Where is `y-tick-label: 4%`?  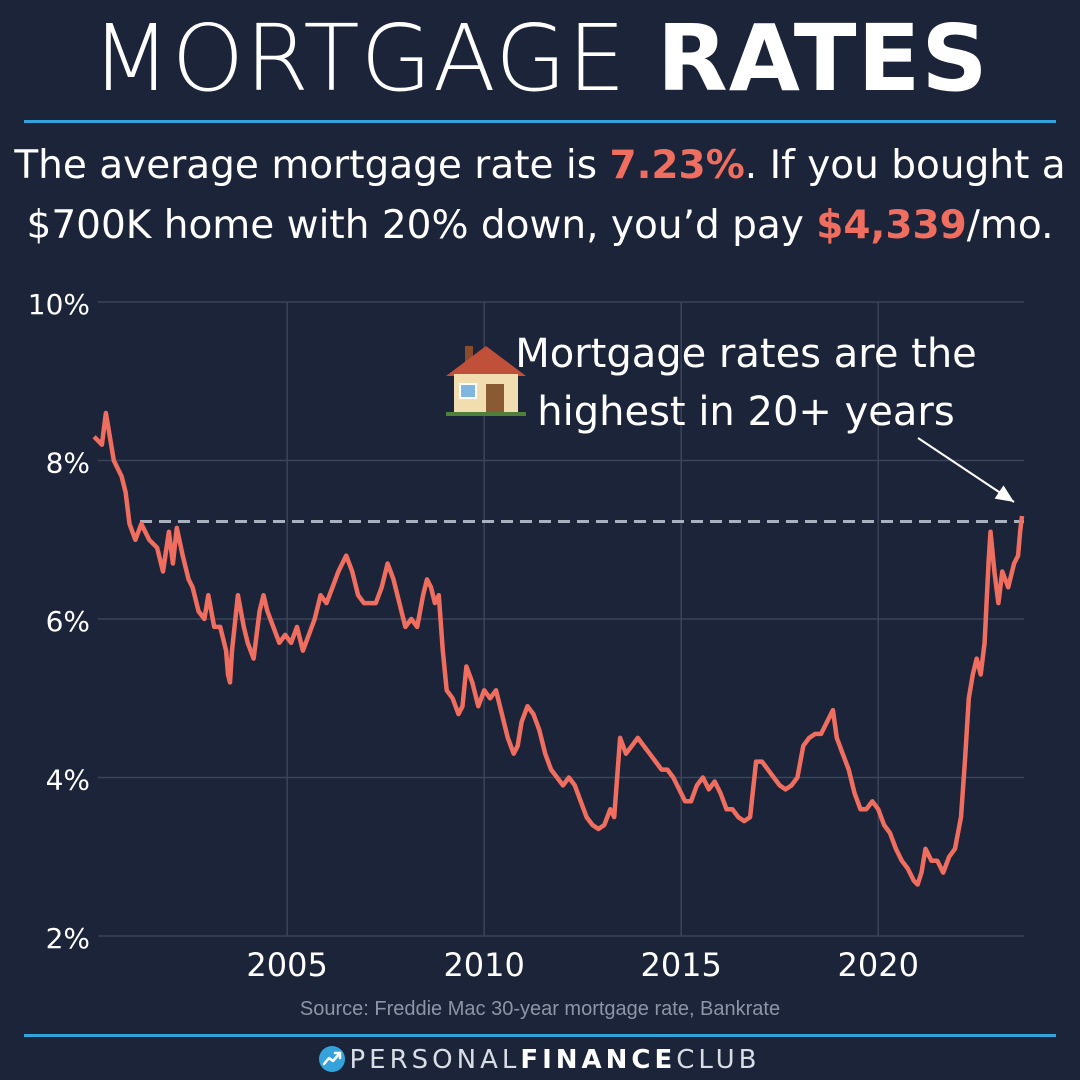
y-tick-label: 4% is located at coordinates (68, 780).